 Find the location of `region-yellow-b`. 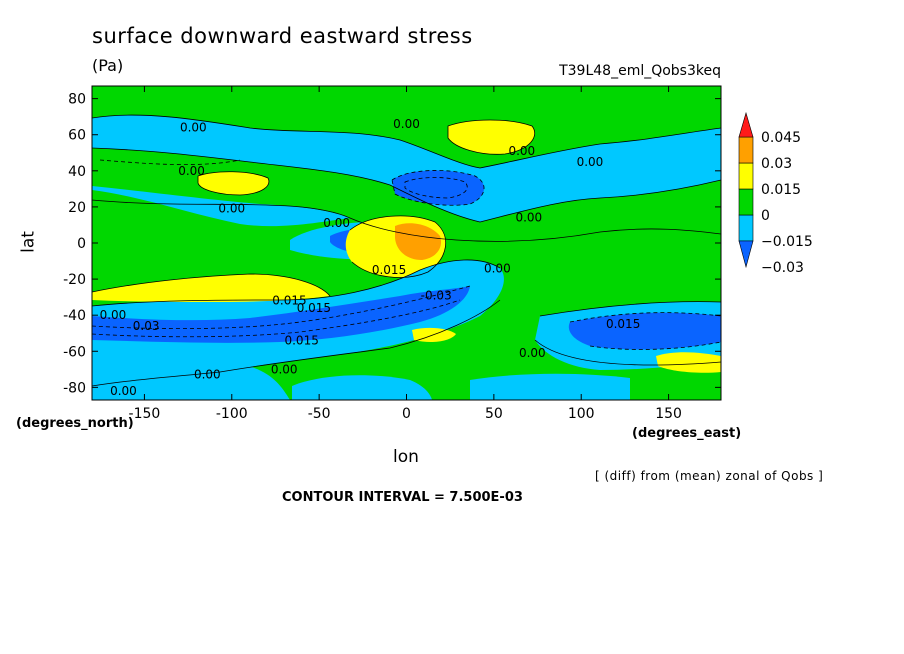

region-yellow-b is located at coordinates (233, 183).